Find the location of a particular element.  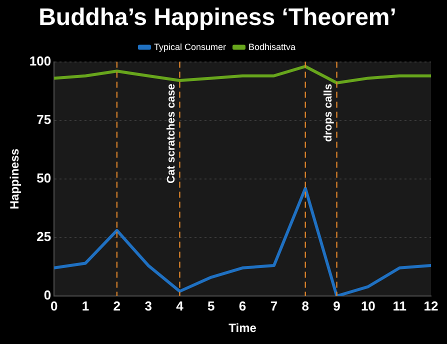

x-tick-label: 6 is located at coordinates (242, 306).